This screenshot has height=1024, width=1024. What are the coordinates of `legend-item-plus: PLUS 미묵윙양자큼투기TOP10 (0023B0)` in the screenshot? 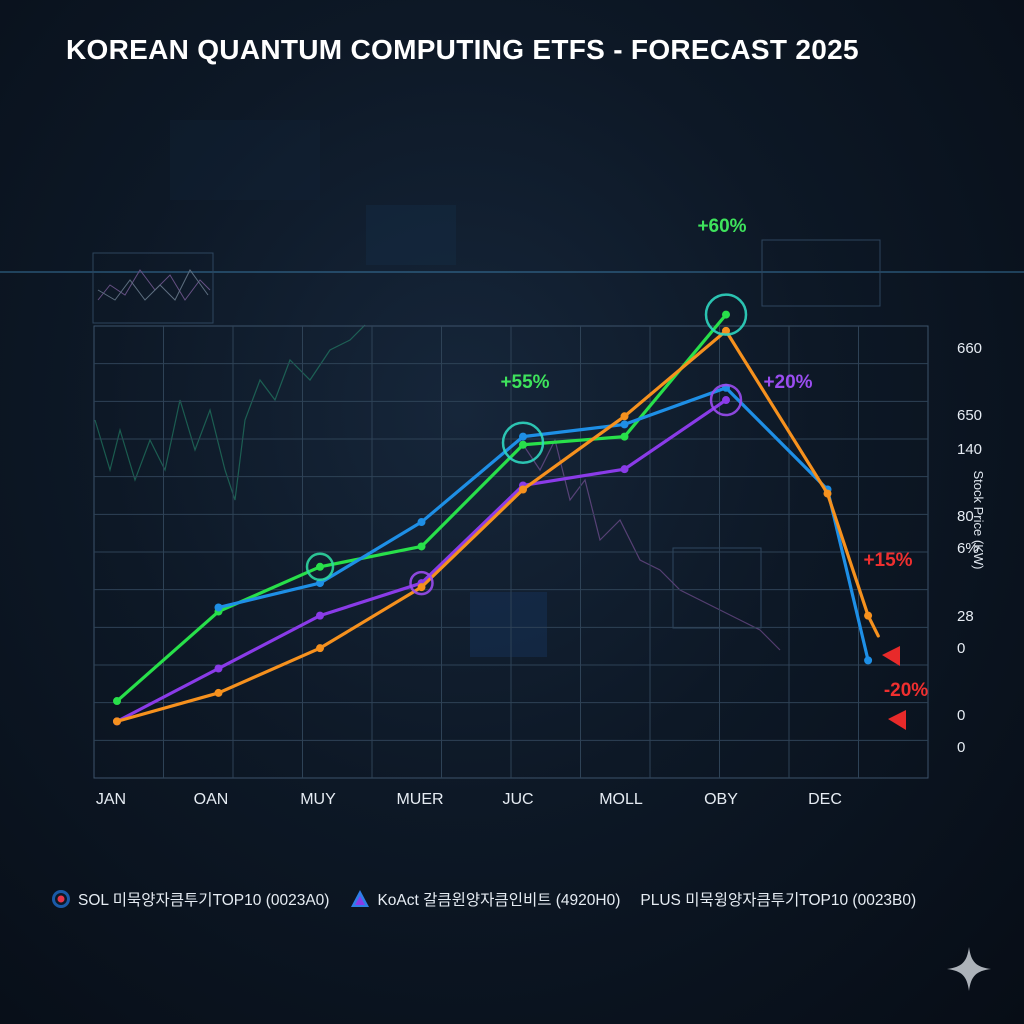 It's located at (778, 899).